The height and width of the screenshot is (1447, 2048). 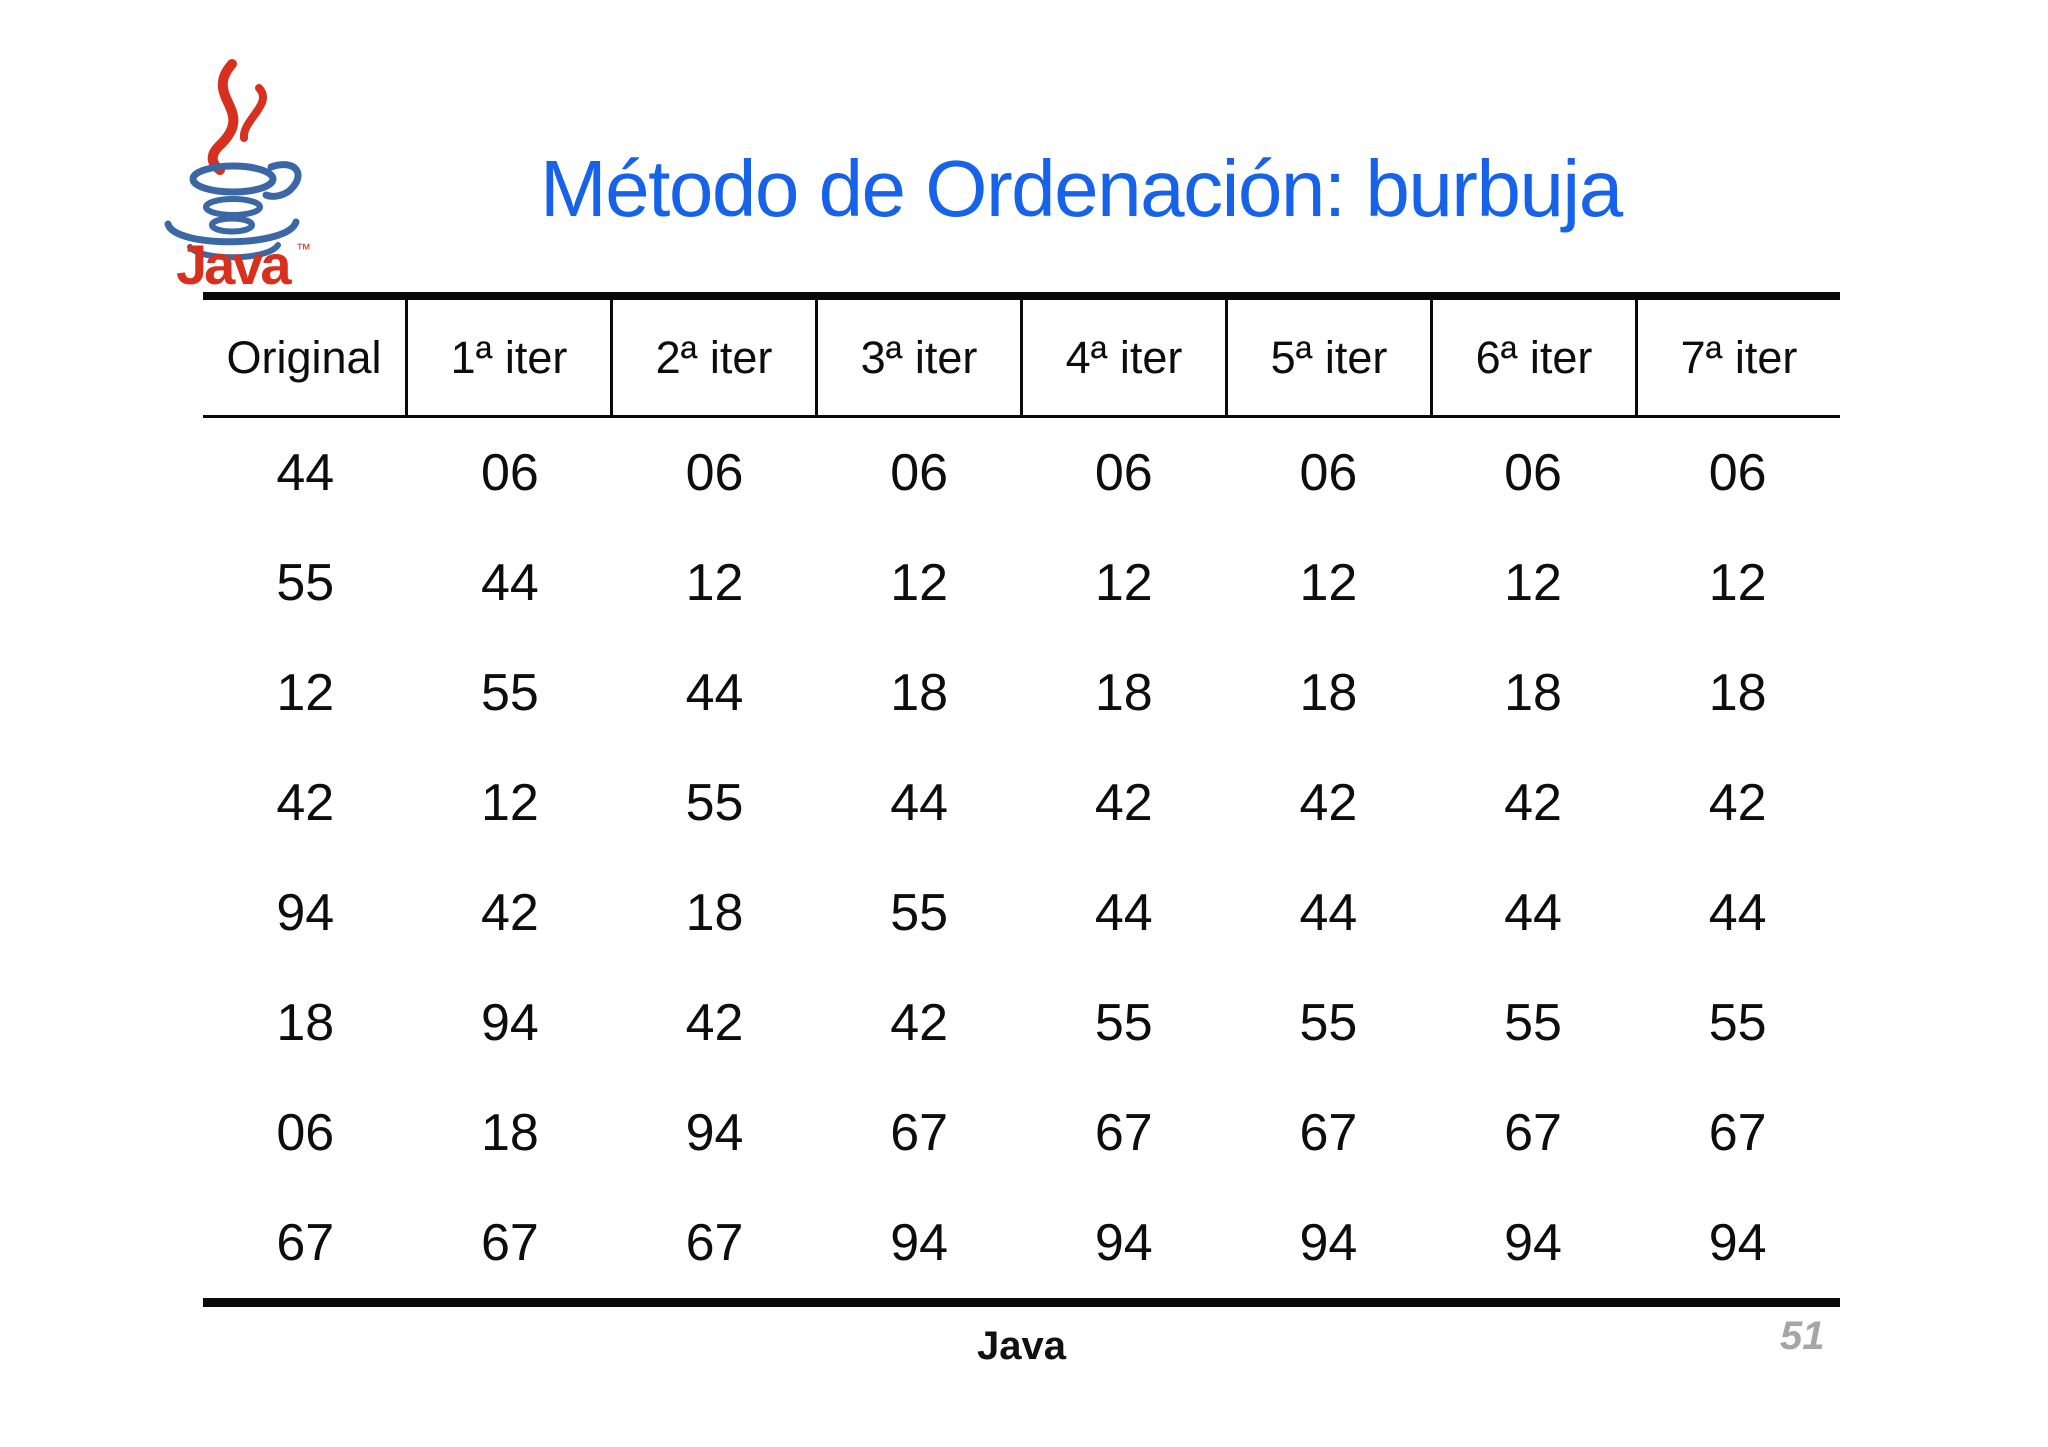 What do you see at coordinates (1330, 357) in the screenshot?
I see `column-header: 5ª iter` at bounding box center [1330, 357].